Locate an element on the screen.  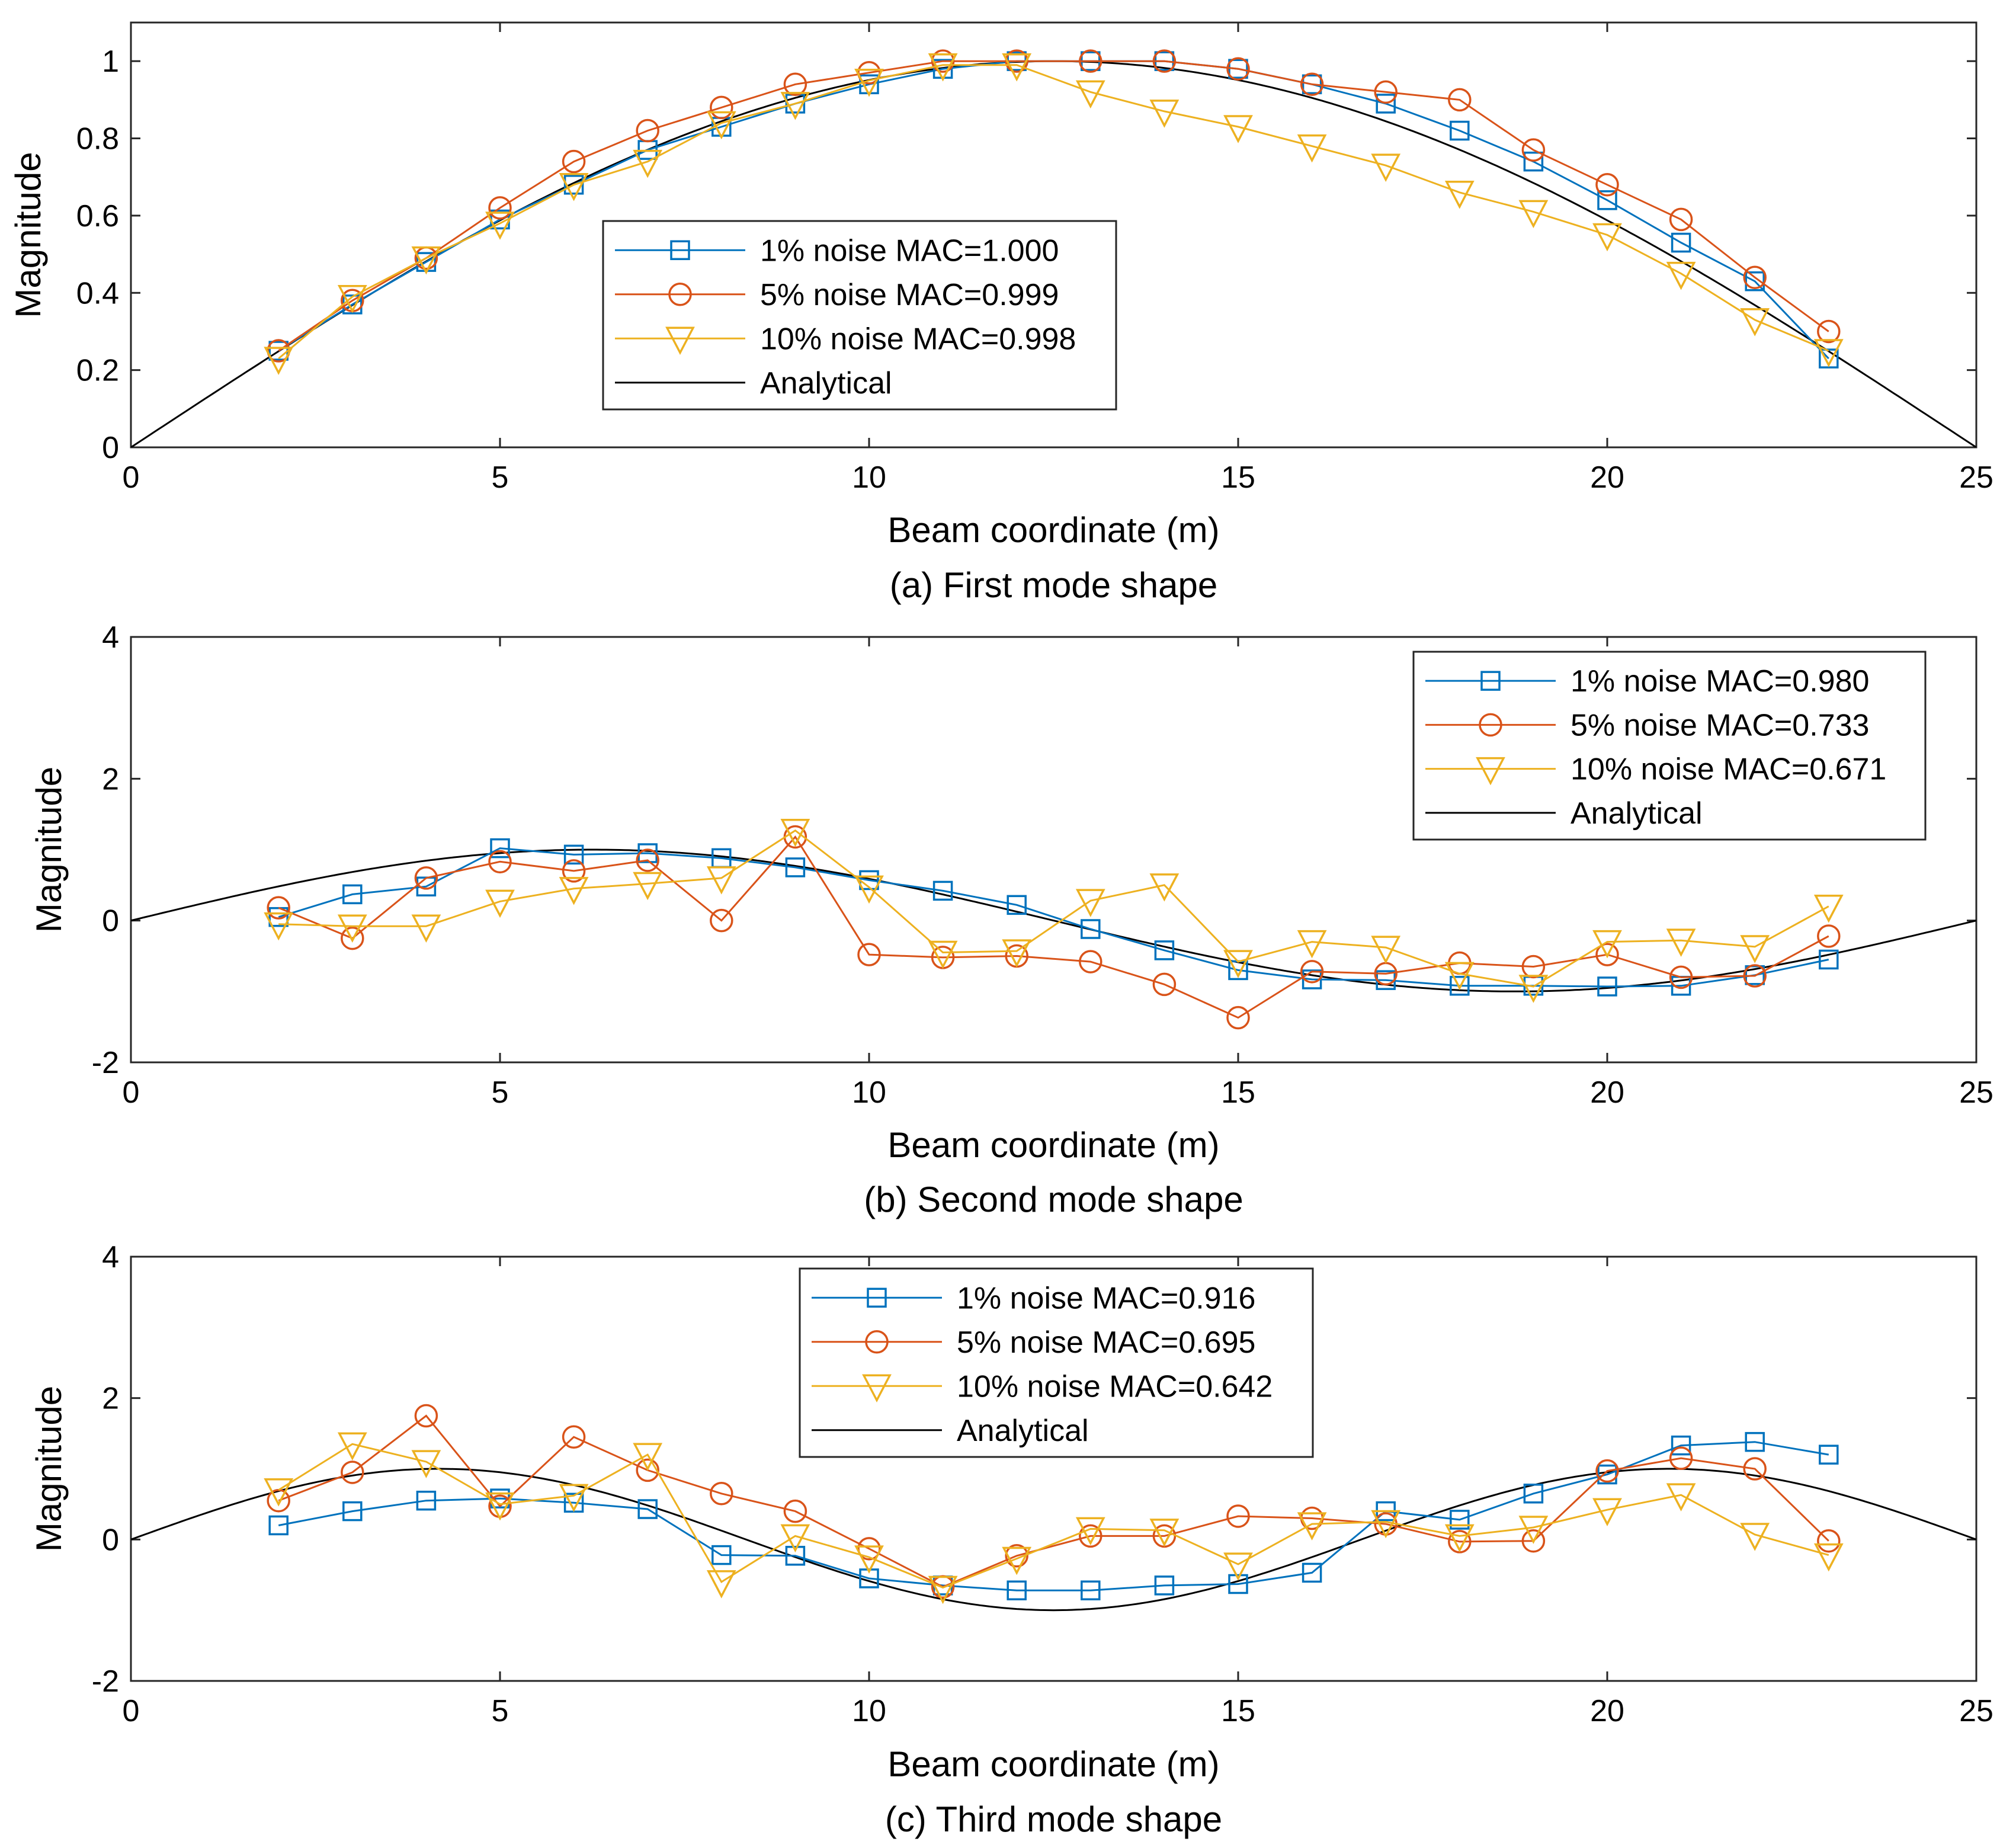
y-tick-label: 0.6 is located at coordinates (97, 216).